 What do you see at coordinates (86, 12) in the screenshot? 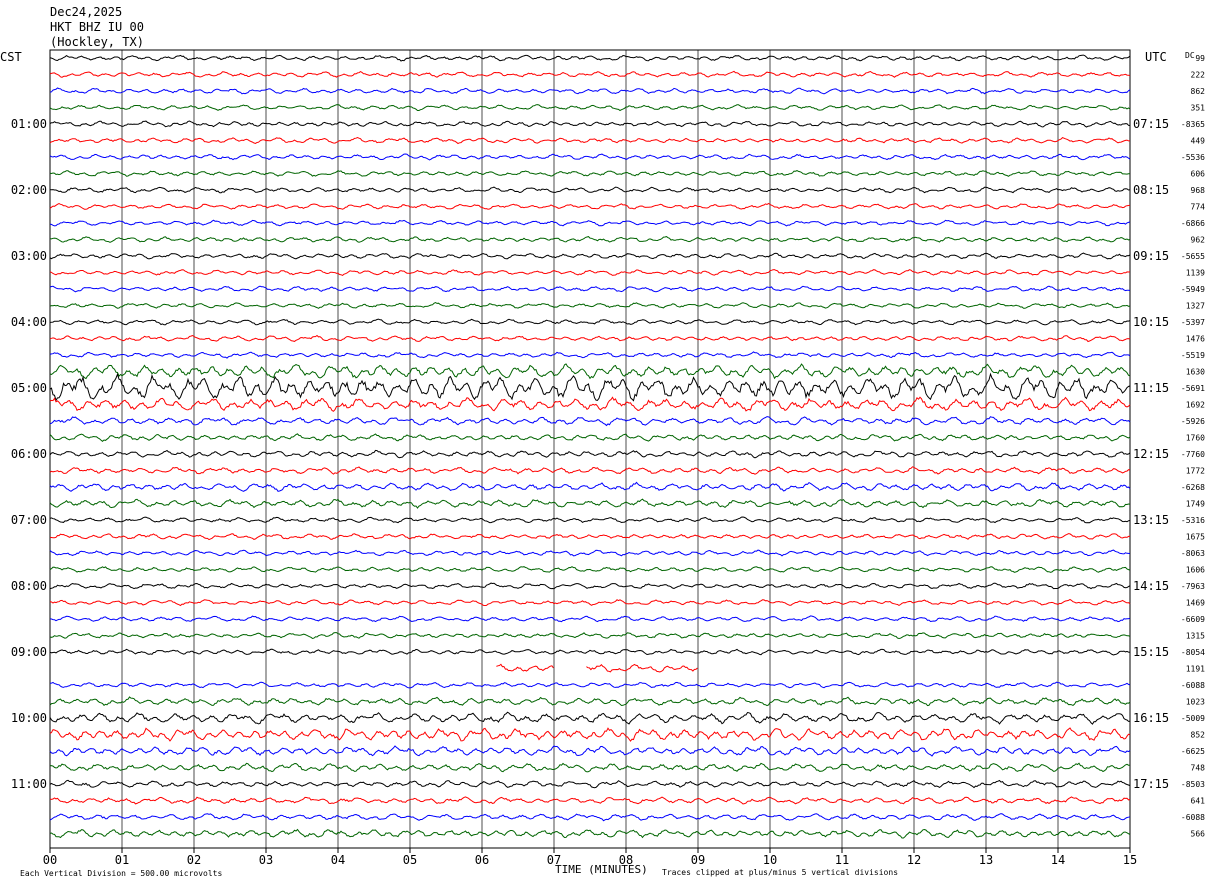
I see `date-label: Dec24,2025` at bounding box center [86, 12].